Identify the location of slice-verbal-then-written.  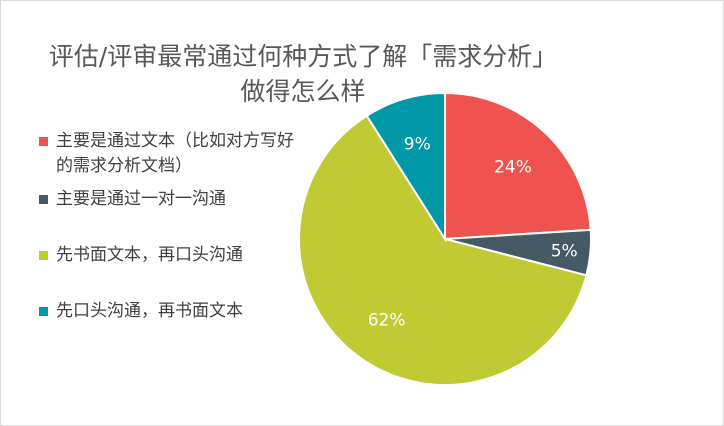
(405, 167).